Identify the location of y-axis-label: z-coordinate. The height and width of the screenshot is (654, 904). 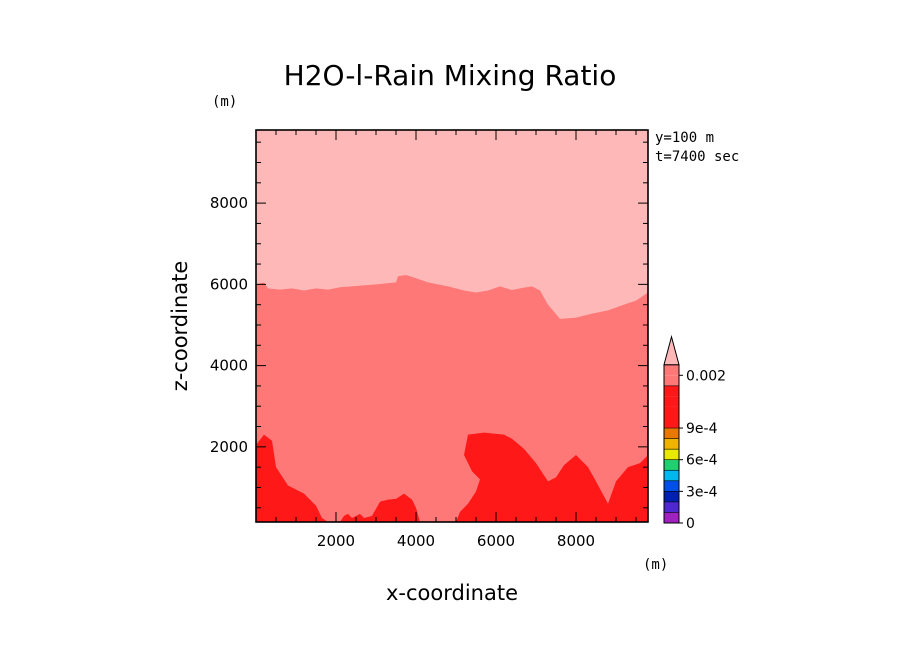
(180, 326).